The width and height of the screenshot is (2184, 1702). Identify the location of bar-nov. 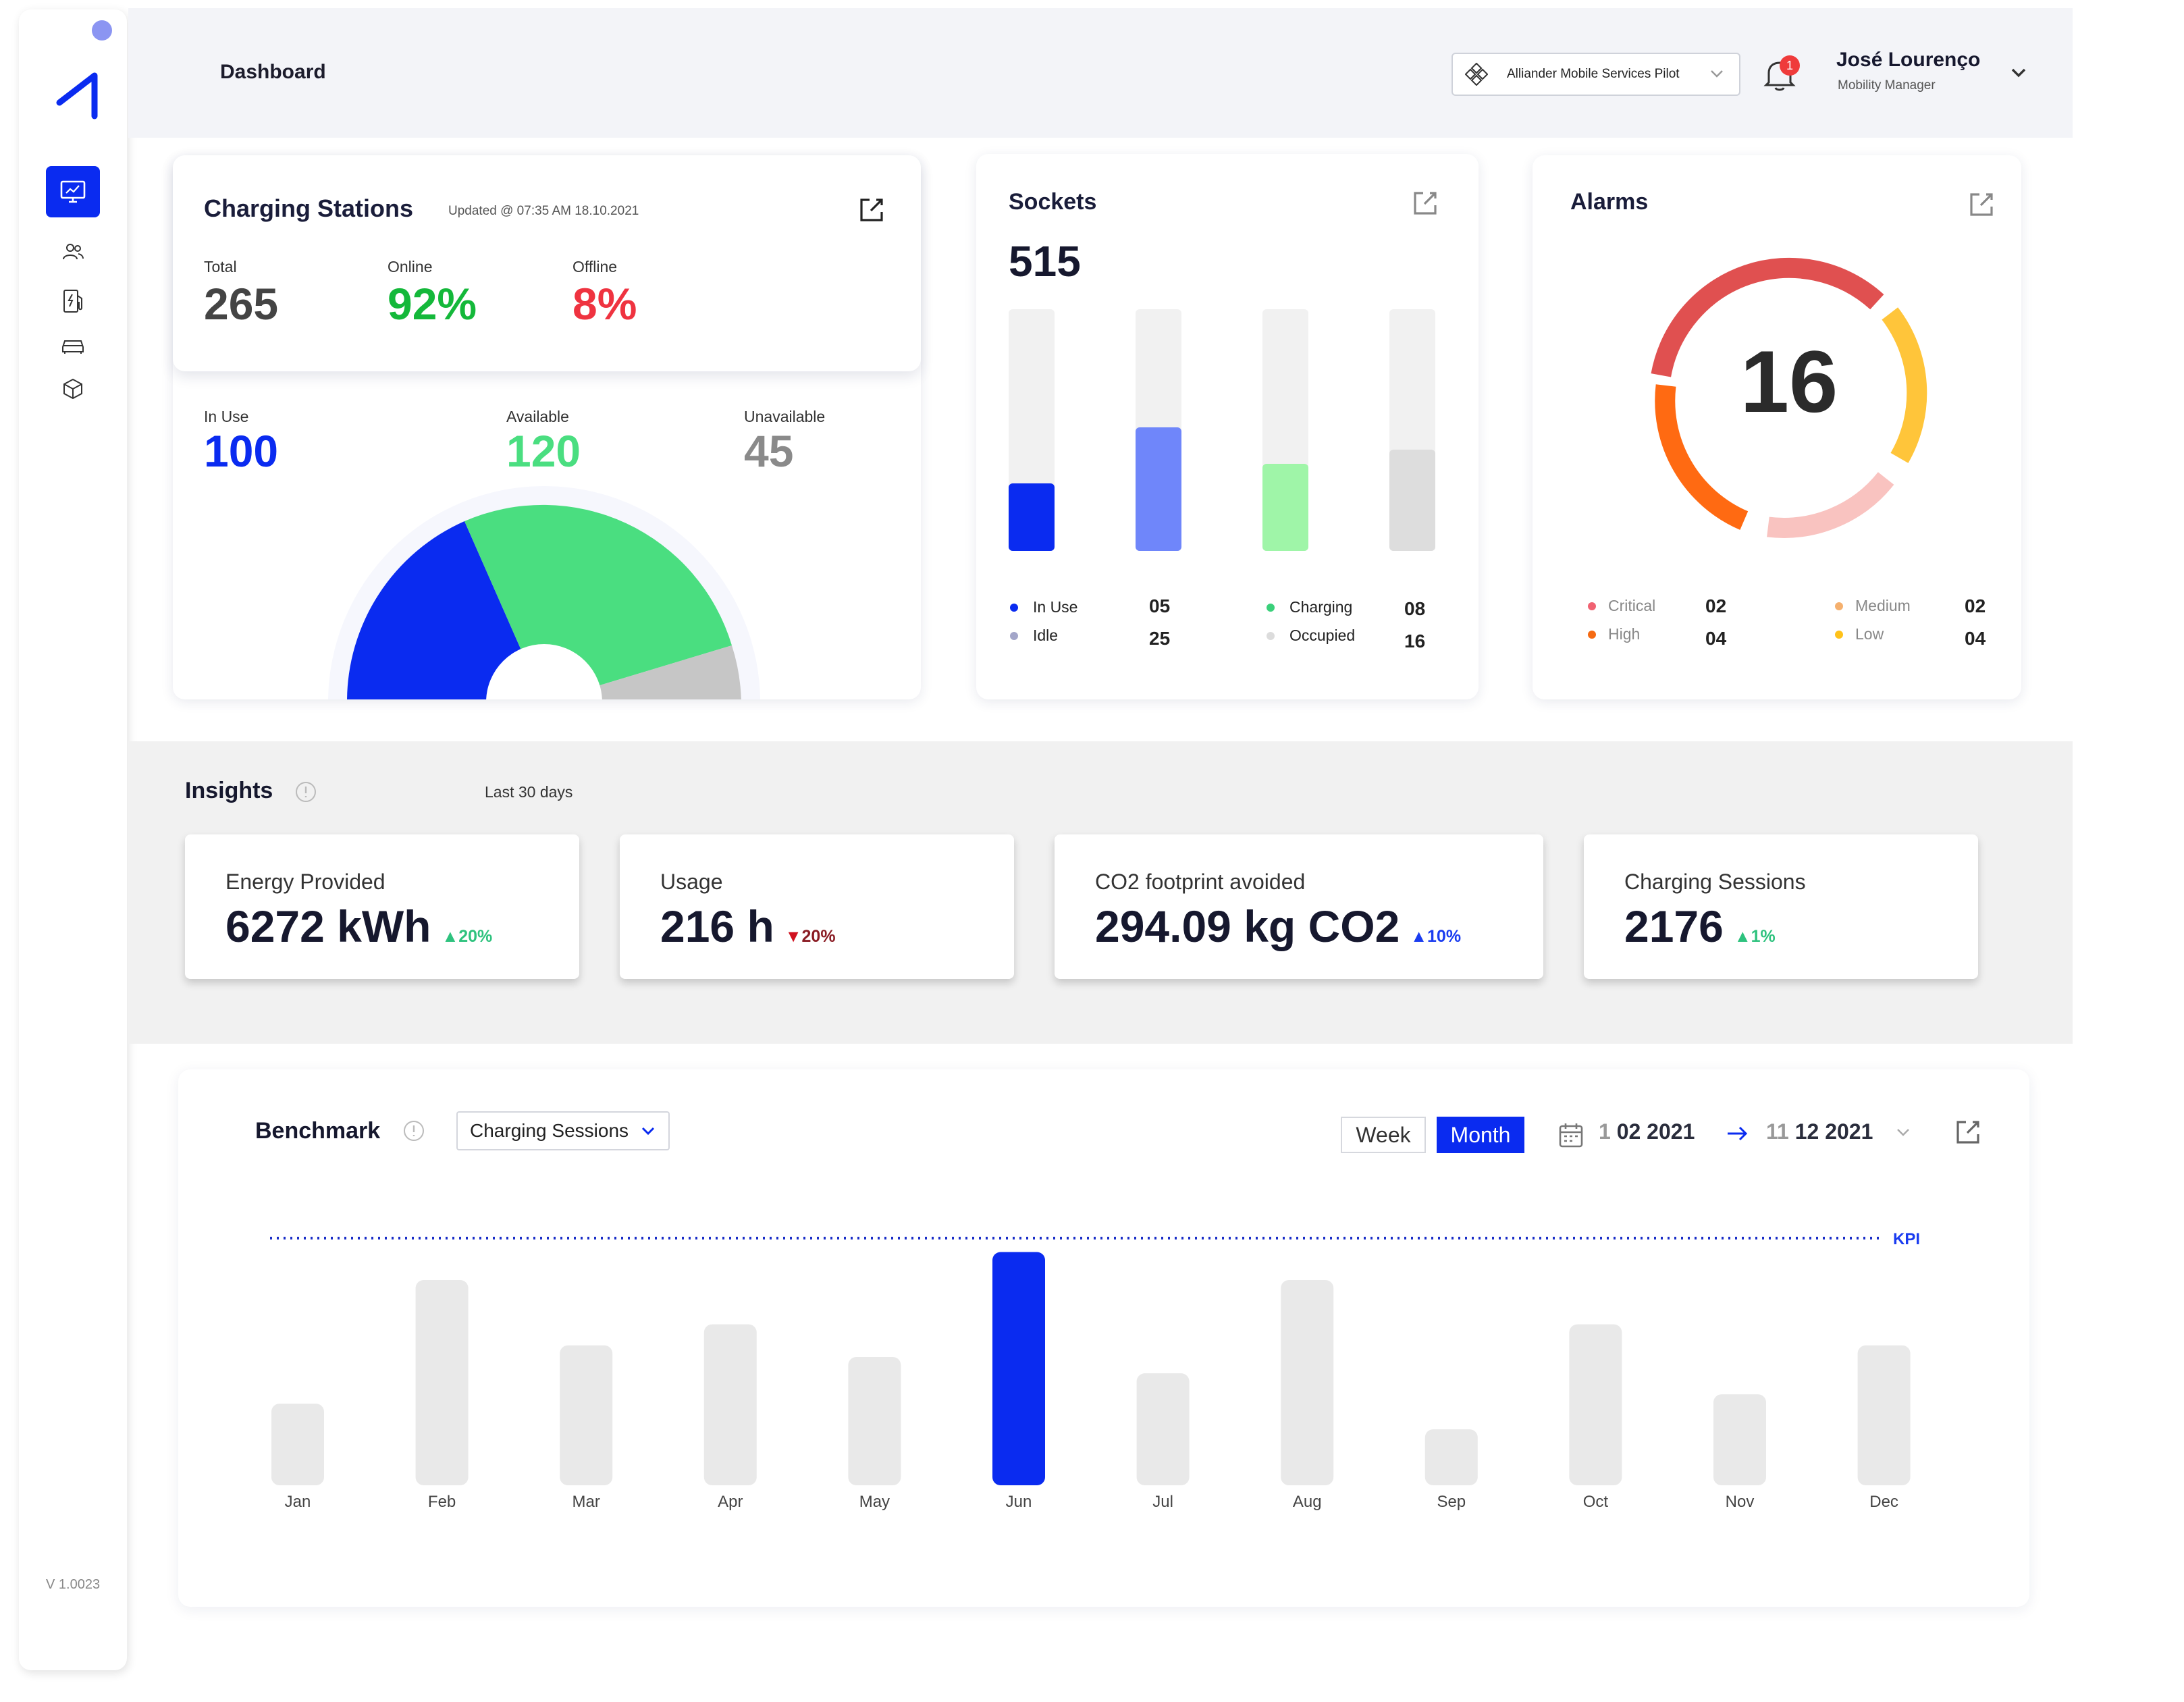
(1739, 1440).